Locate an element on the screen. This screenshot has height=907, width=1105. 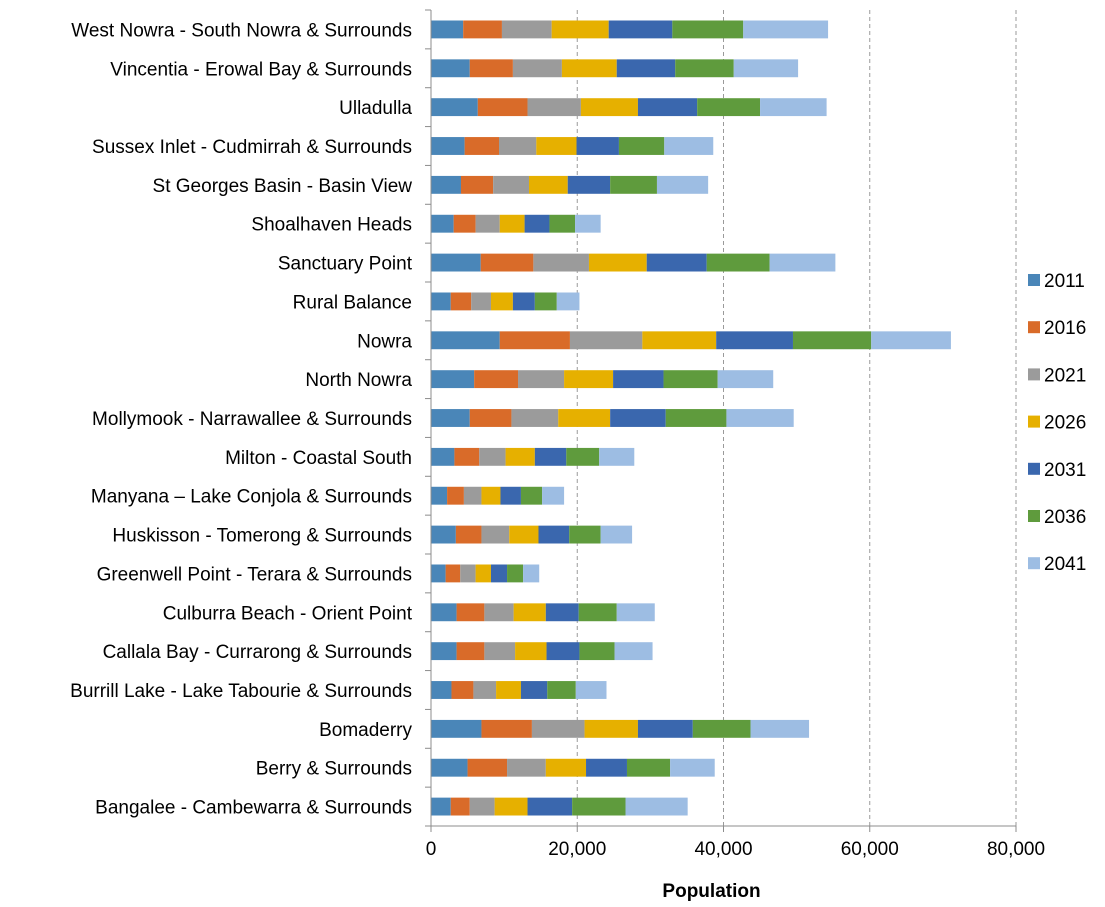
category-label: Culburra Beach - Orient Point is located at coordinates (288, 613).